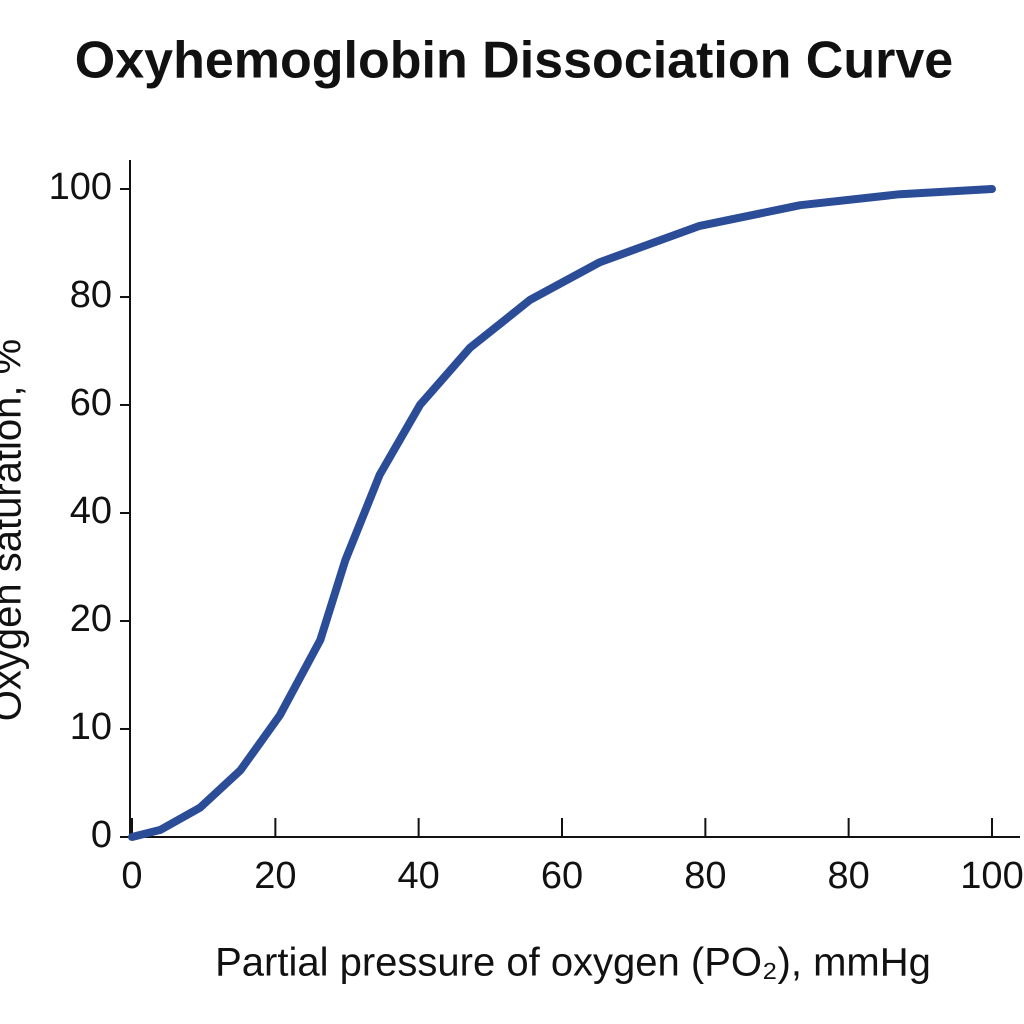 This screenshot has width=1024, height=1024. I want to click on x-tick-label: 100, so click(991, 876).